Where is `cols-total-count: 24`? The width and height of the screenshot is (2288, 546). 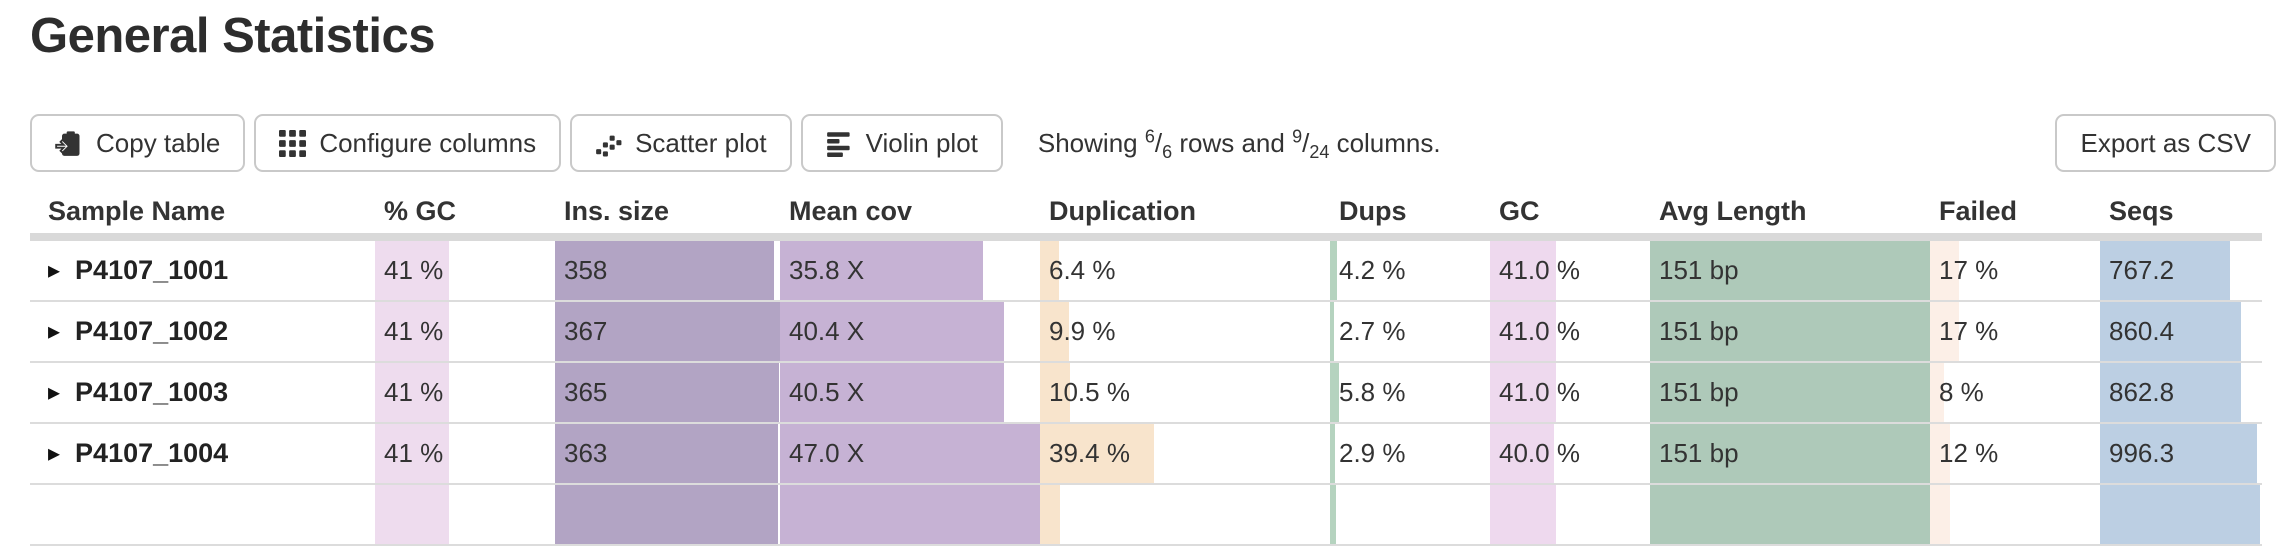
cols-total-count: 24 is located at coordinates (1319, 151).